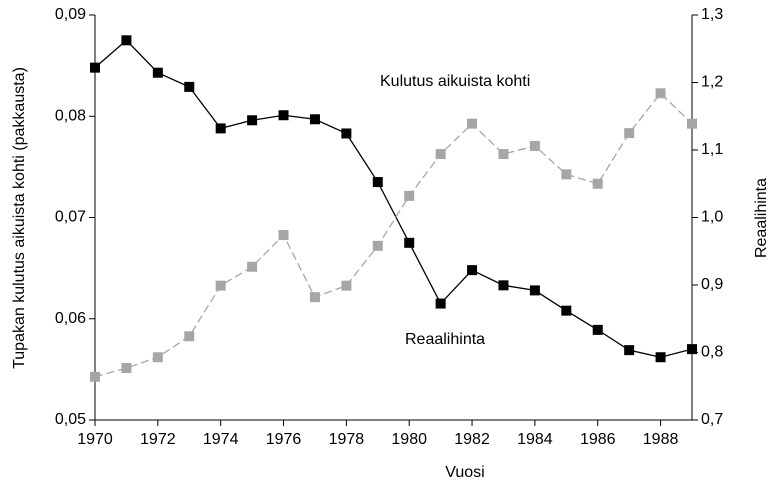 This screenshot has height=485, width=773. Describe the element at coordinates (70, 318) in the screenshot. I see `y-tick-label: 0,06` at that location.